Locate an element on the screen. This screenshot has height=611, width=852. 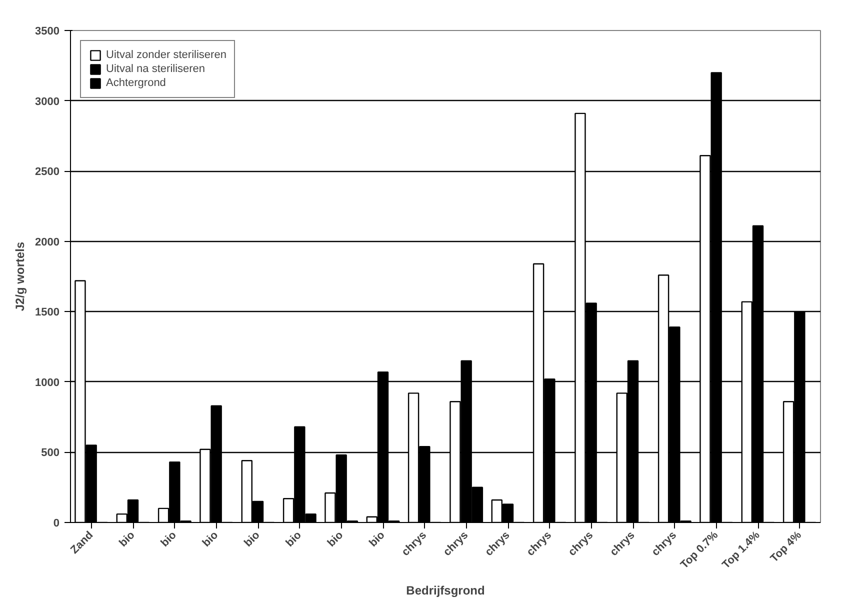
legend-label: Achtergrond is located at coordinates (136, 83).